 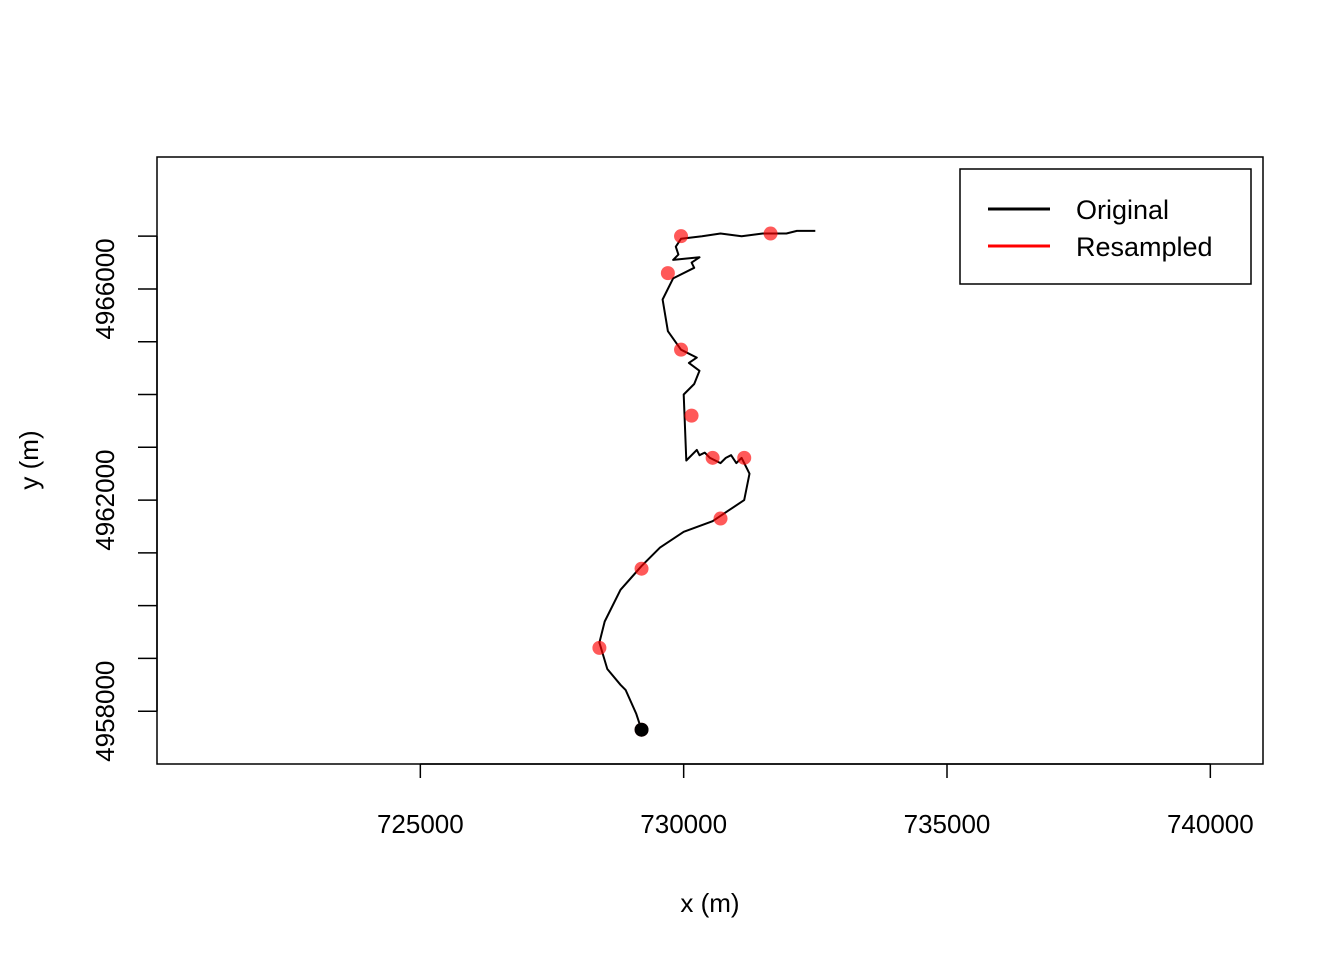 I want to click on x-axis: 725000 730000 735000 740000, so click(x=815, y=801).